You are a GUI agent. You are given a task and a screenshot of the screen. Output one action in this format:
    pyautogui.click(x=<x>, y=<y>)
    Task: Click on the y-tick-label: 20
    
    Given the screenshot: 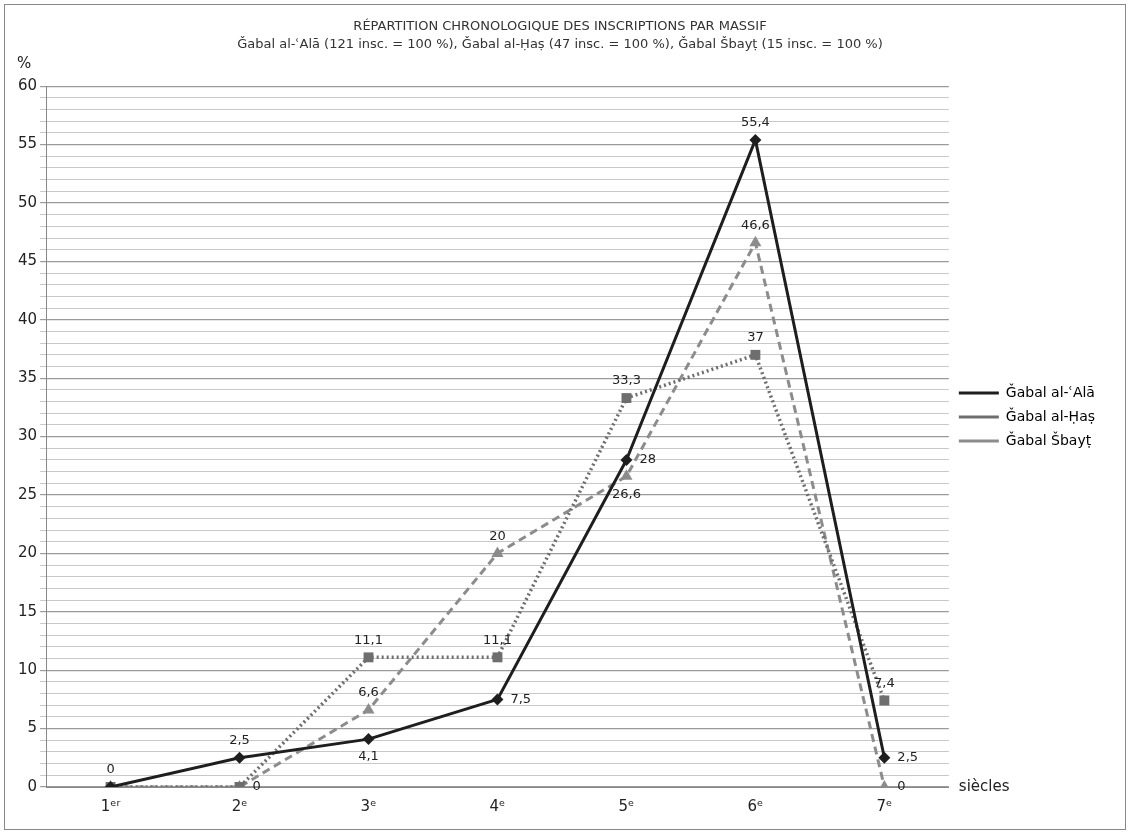 What is the action you would take?
    pyautogui.click(x=27, y=552)
    